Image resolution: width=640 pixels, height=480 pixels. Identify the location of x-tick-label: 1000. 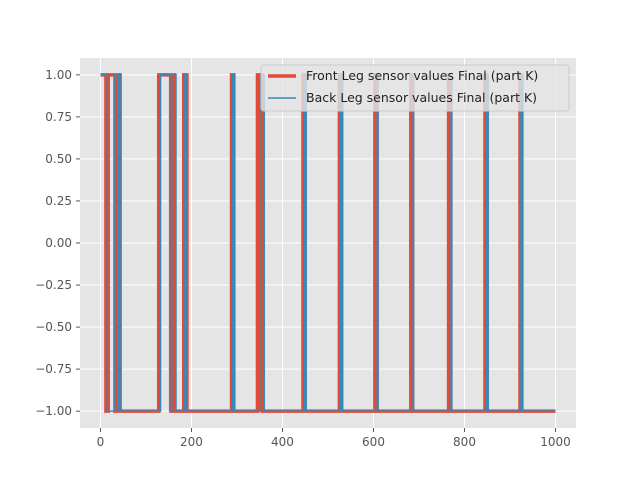
(555, 442).